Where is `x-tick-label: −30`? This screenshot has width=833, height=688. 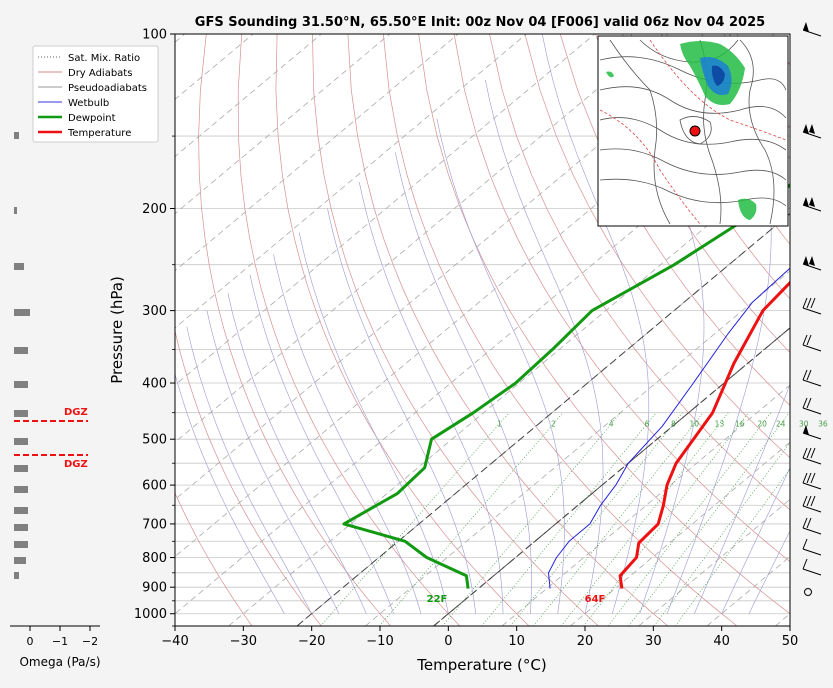
x-tick-label: −30 is located at coordinates (243, 641).